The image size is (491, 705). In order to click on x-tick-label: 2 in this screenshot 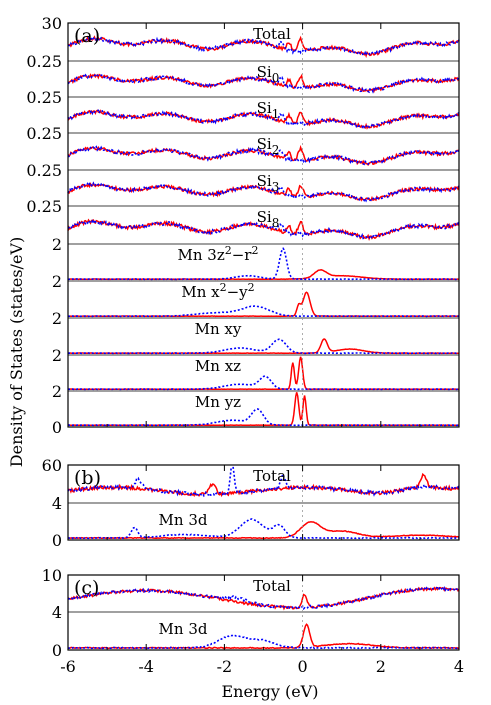, I will do `click(381, 666)`.